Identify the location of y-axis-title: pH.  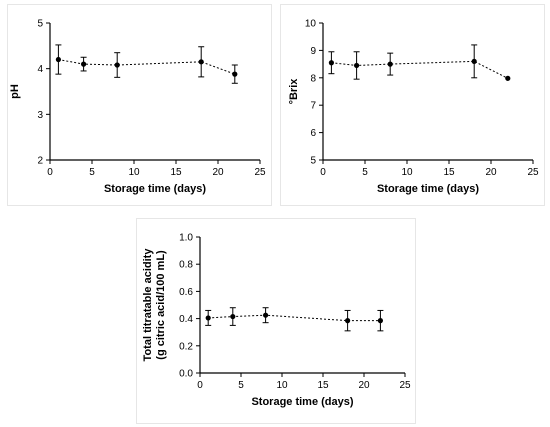
(15, 91).